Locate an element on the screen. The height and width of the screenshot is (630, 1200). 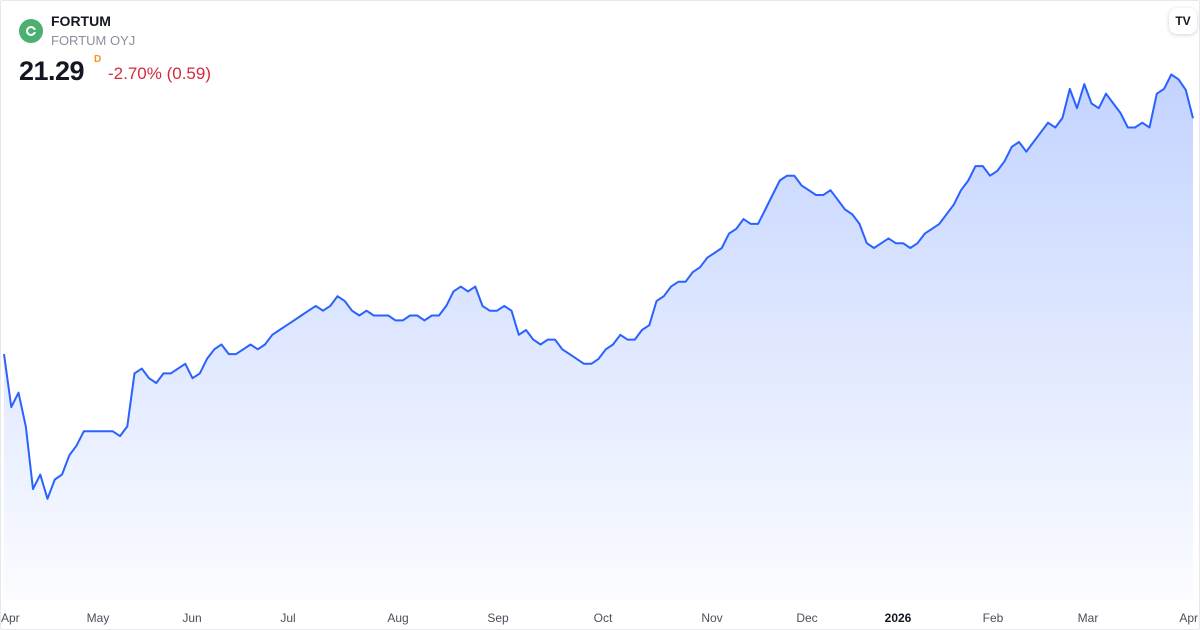
x-tick-label: Oct is located at coordinates (603, 618).